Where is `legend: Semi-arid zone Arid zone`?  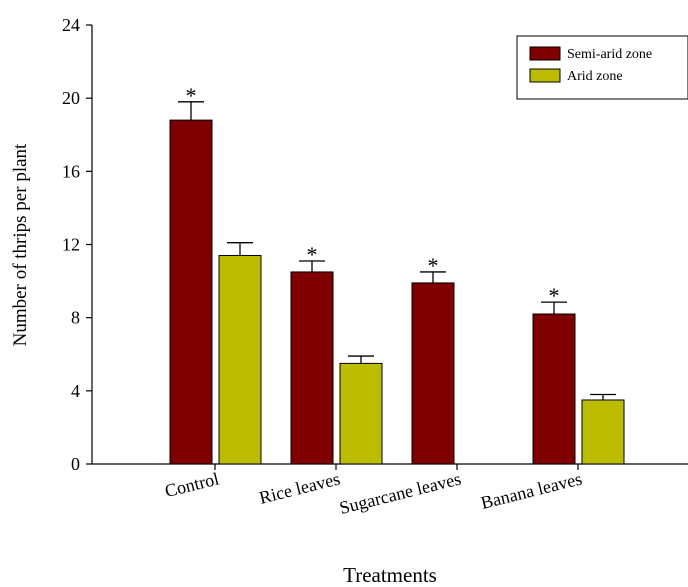
legend: Semi-arid zone Arid zone is located at coordinates (602, 67).